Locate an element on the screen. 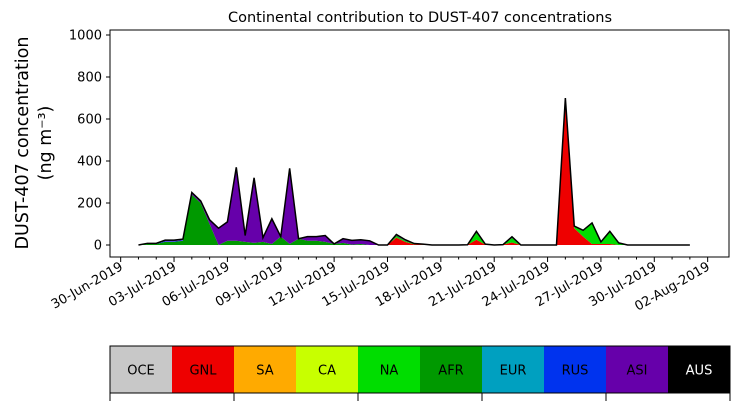  legend-label-oce: OCE is located at coordinates (141, 371).